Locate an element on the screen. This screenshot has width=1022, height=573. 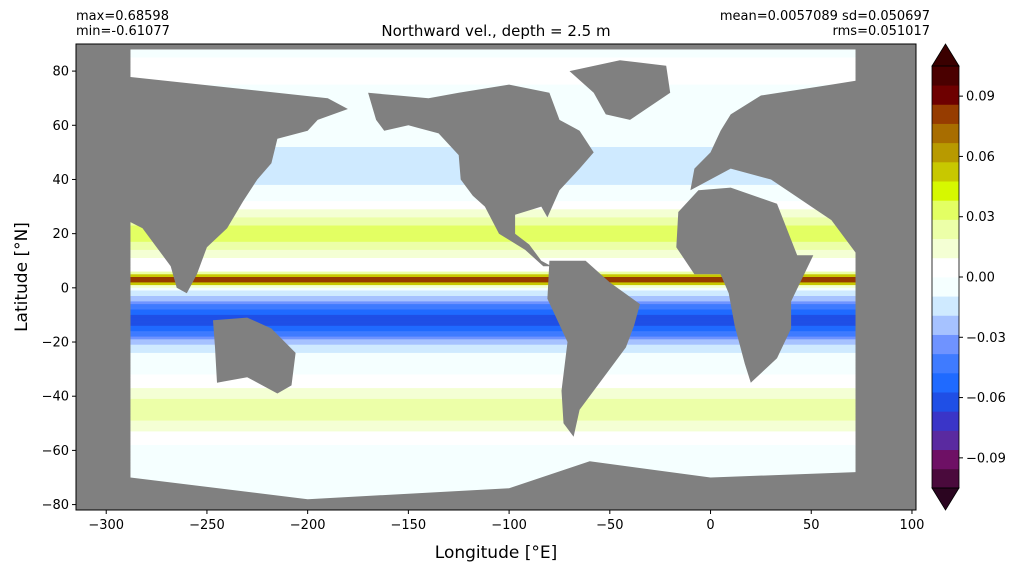
colorbar-tick-label: −0.03 is located at coordinates (986, 338).